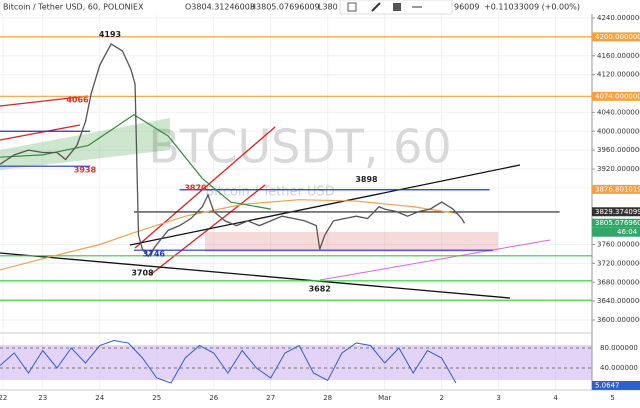 This screenshot has height=408, width=640. Describe the element at coordinates (270, 398) in the screenshot. I see `x-tick-label: 27` at that location.